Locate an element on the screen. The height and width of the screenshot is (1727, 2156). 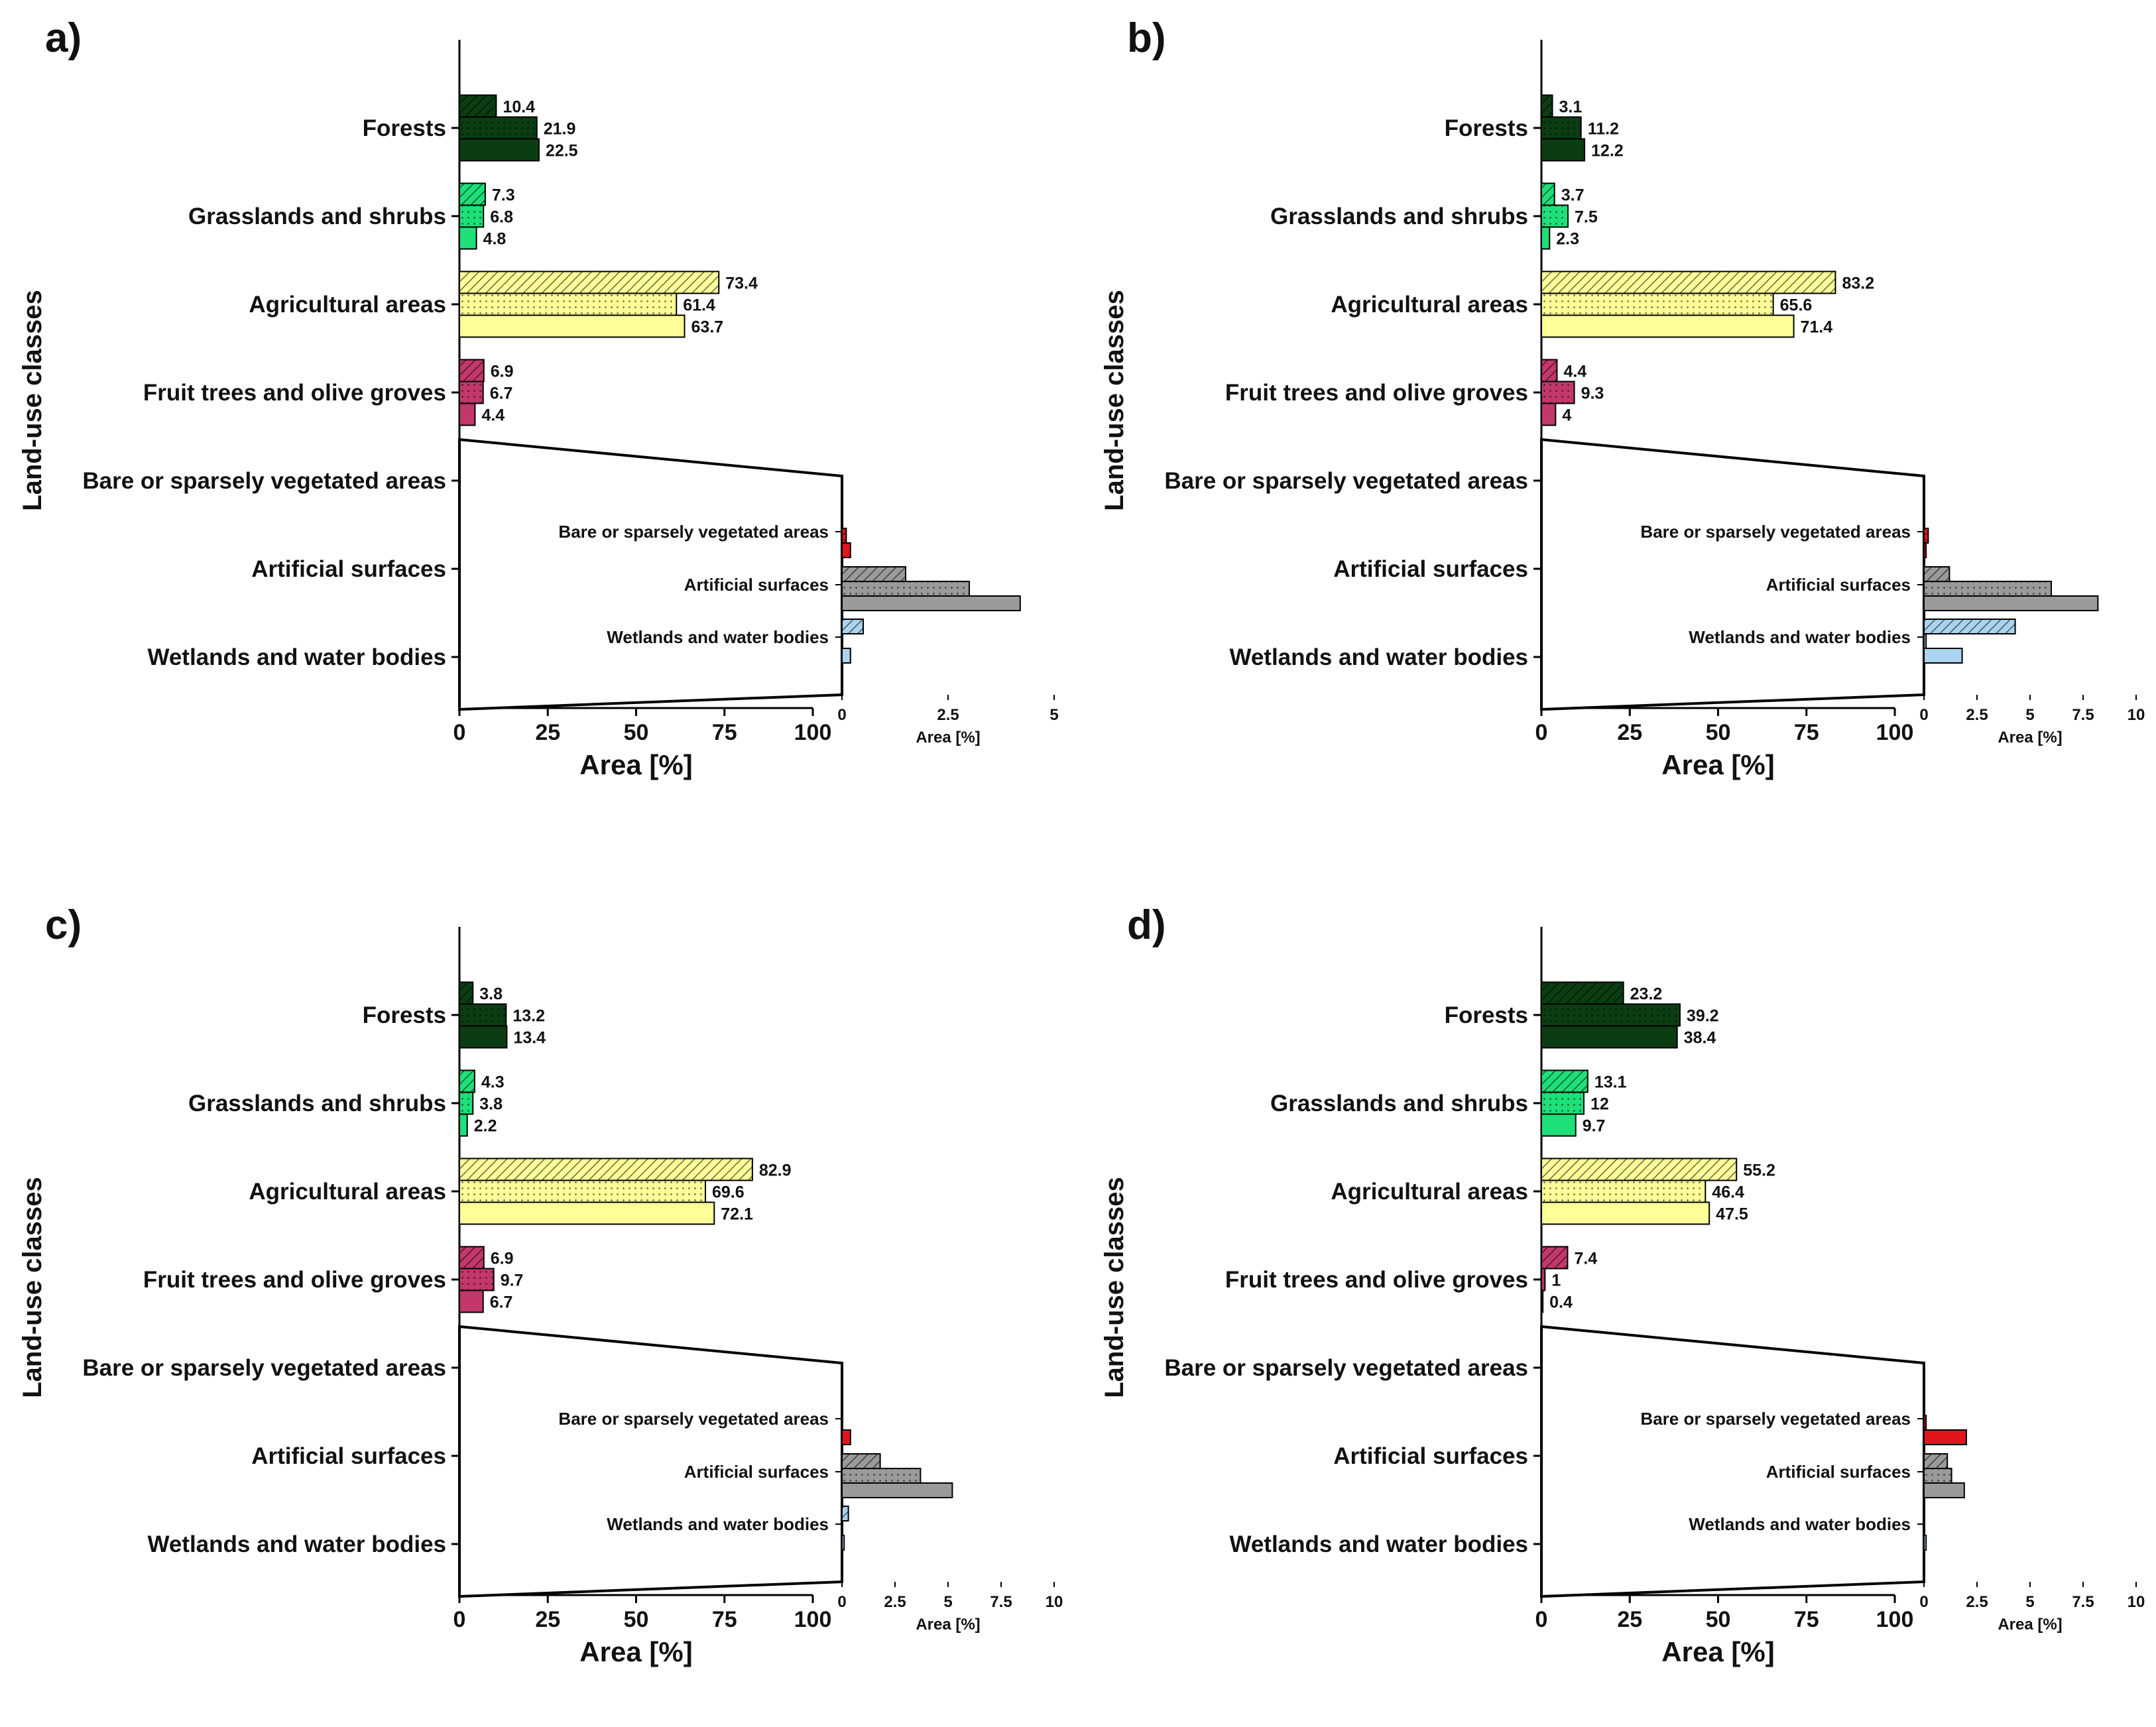
data-label-grasslands-and-shrubs-hatched: 4.3 is located at coordinates (493, 1082).